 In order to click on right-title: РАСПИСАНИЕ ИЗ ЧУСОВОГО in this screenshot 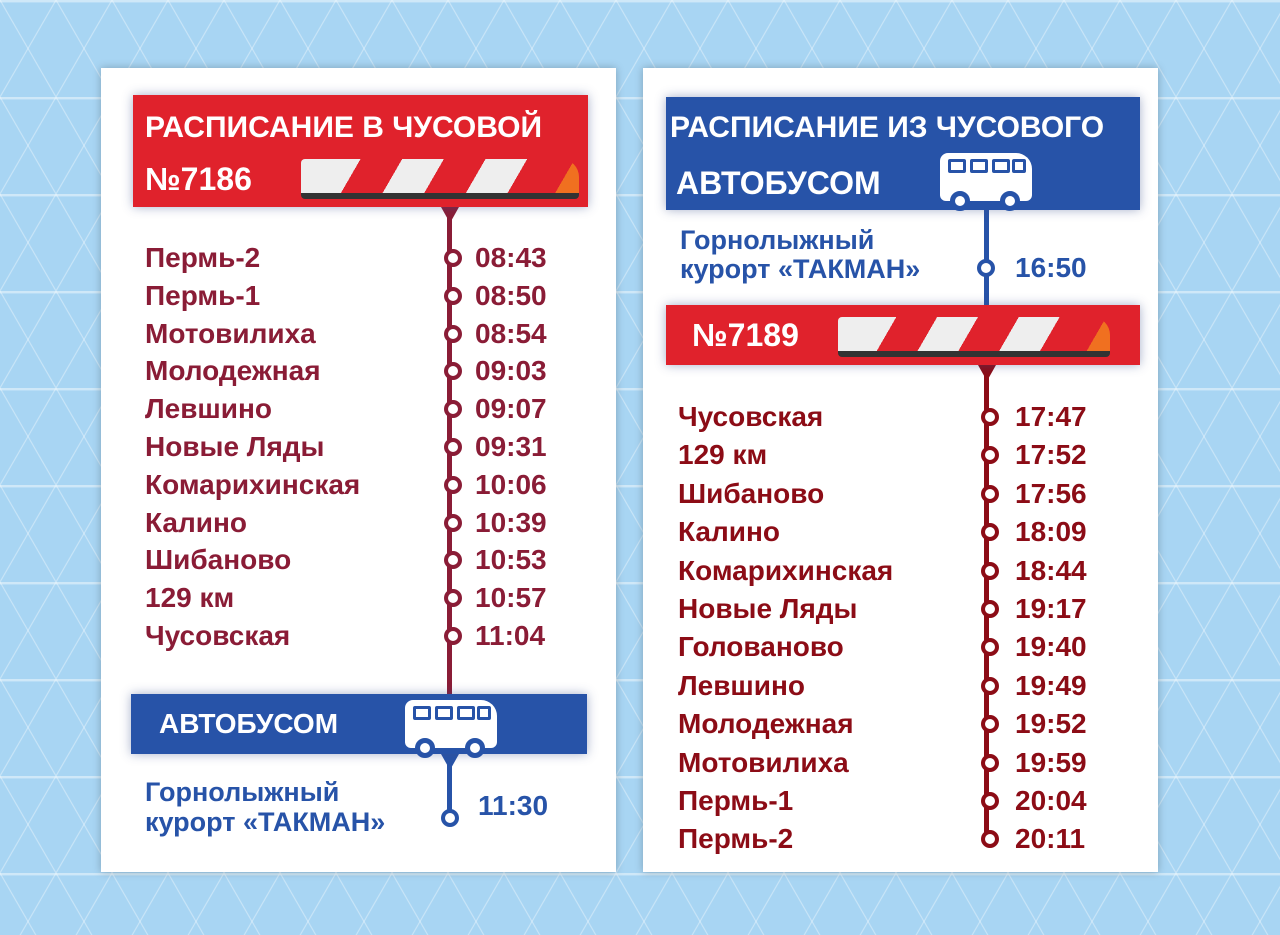, I will do `click(887, 127)`.